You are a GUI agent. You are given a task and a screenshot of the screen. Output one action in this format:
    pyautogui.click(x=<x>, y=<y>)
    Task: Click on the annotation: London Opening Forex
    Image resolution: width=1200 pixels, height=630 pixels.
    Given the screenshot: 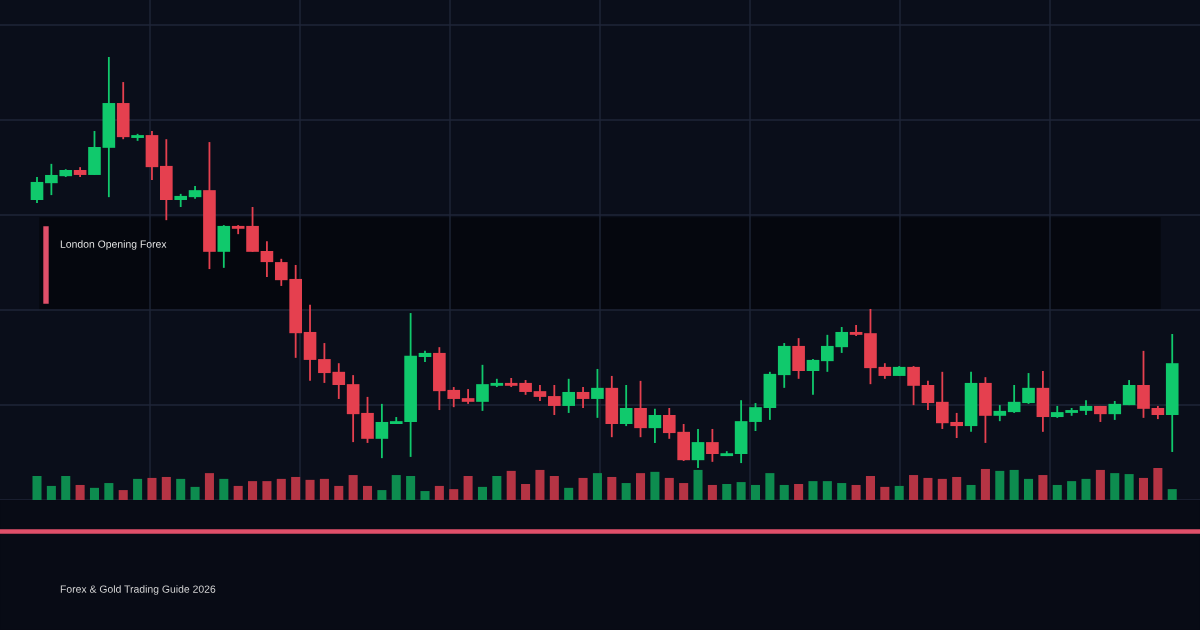 What is the action you would take?
    pyautogui.click(x=113, y=245)
    